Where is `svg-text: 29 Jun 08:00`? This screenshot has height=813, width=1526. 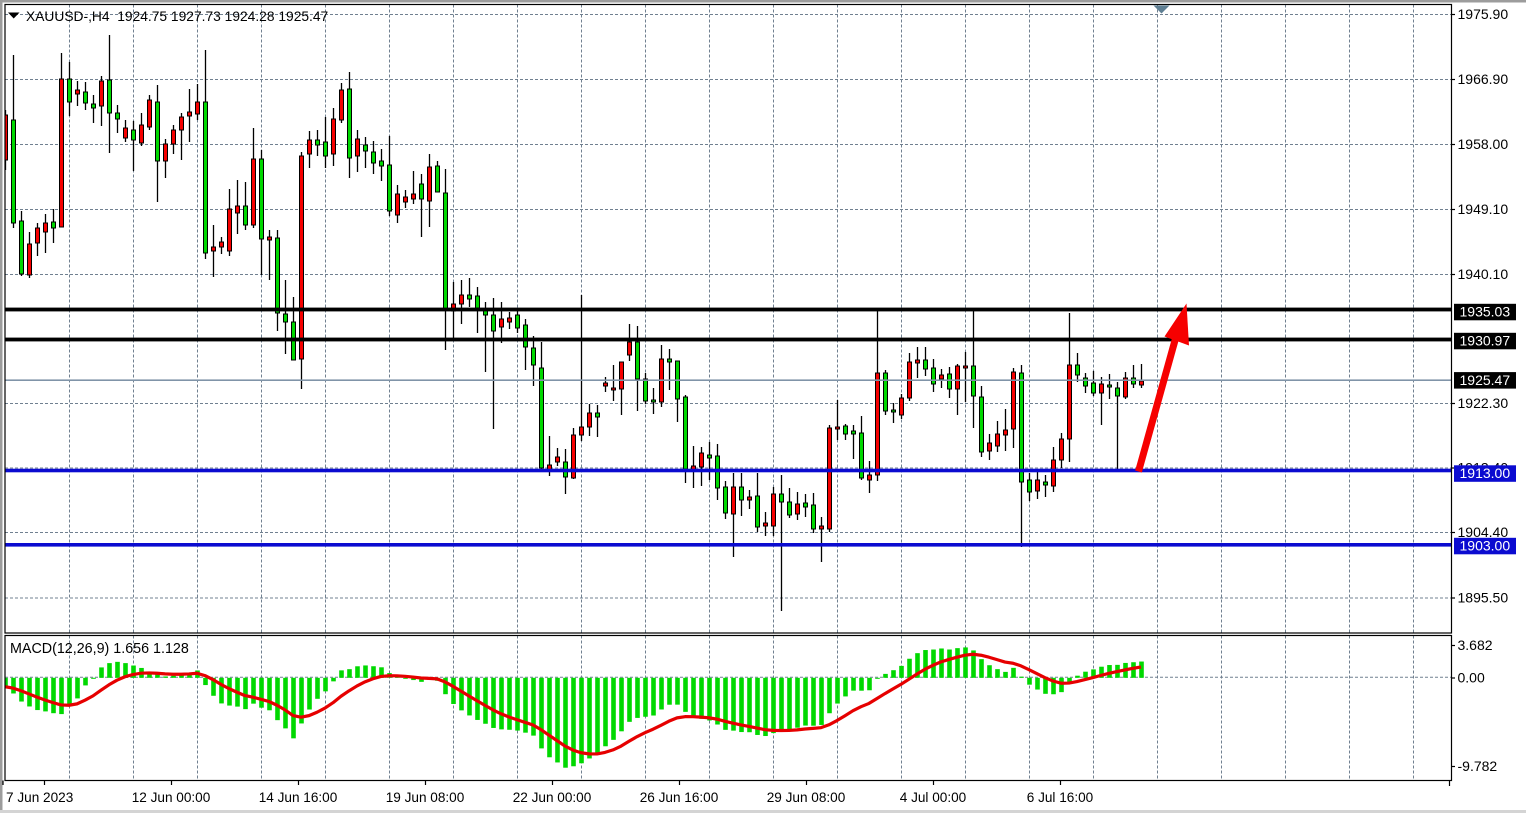 svg-text: 29 Jun 08:00 is located at coordinates (806, 797).